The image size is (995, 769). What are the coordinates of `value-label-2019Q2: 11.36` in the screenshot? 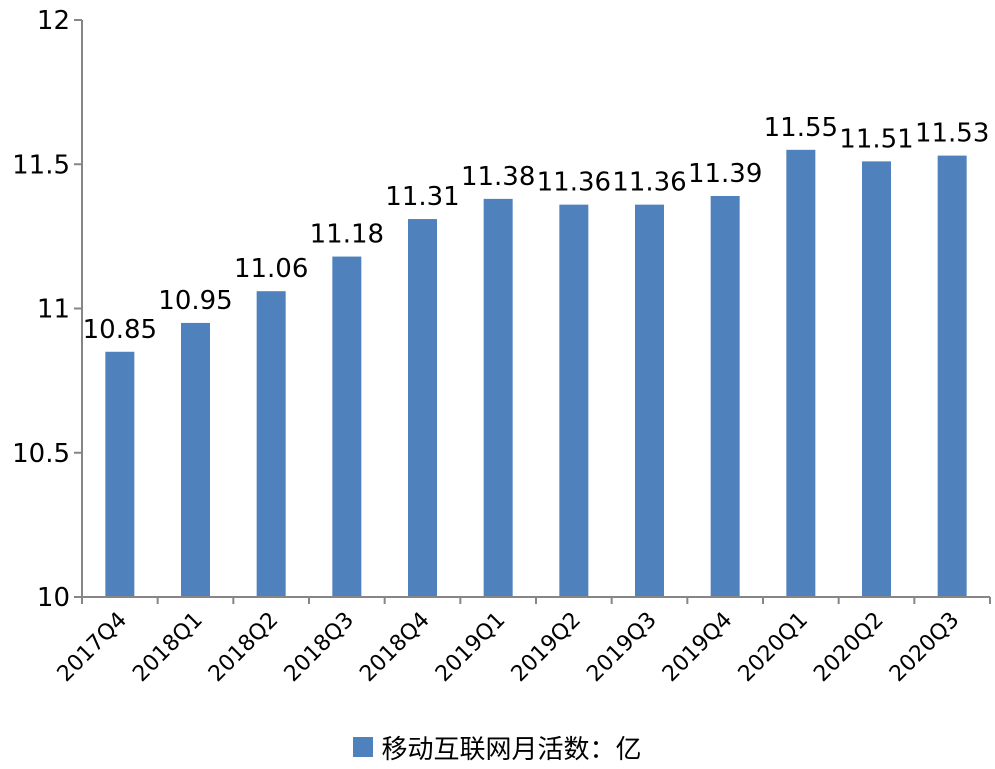 It's located at (574, 183).